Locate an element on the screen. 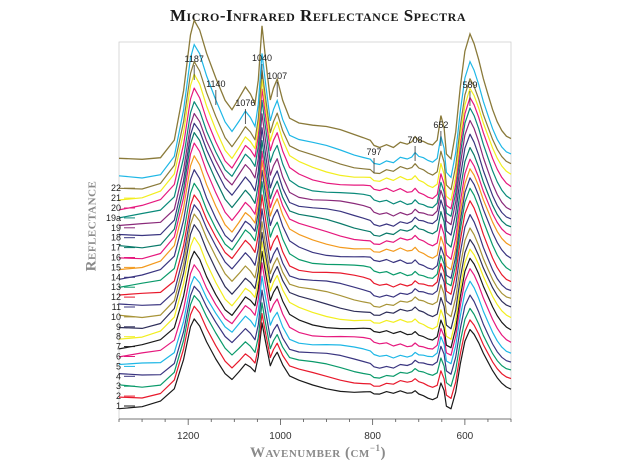 The width and height of the screenshot is (636, 468). x-axis-label-text: Wavenumber is located at coordinates (295, 453).